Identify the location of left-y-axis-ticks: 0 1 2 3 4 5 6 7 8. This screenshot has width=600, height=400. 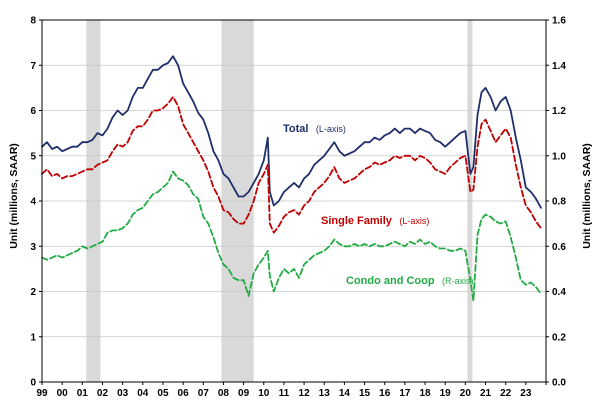
(36, 202).